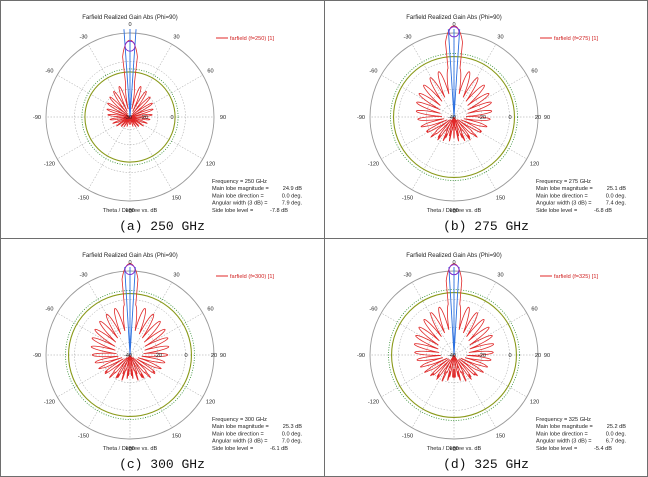 The height and width of the screenshot is (477, 648). I want to click on angle-tick-label: 60, so click(534, 72).